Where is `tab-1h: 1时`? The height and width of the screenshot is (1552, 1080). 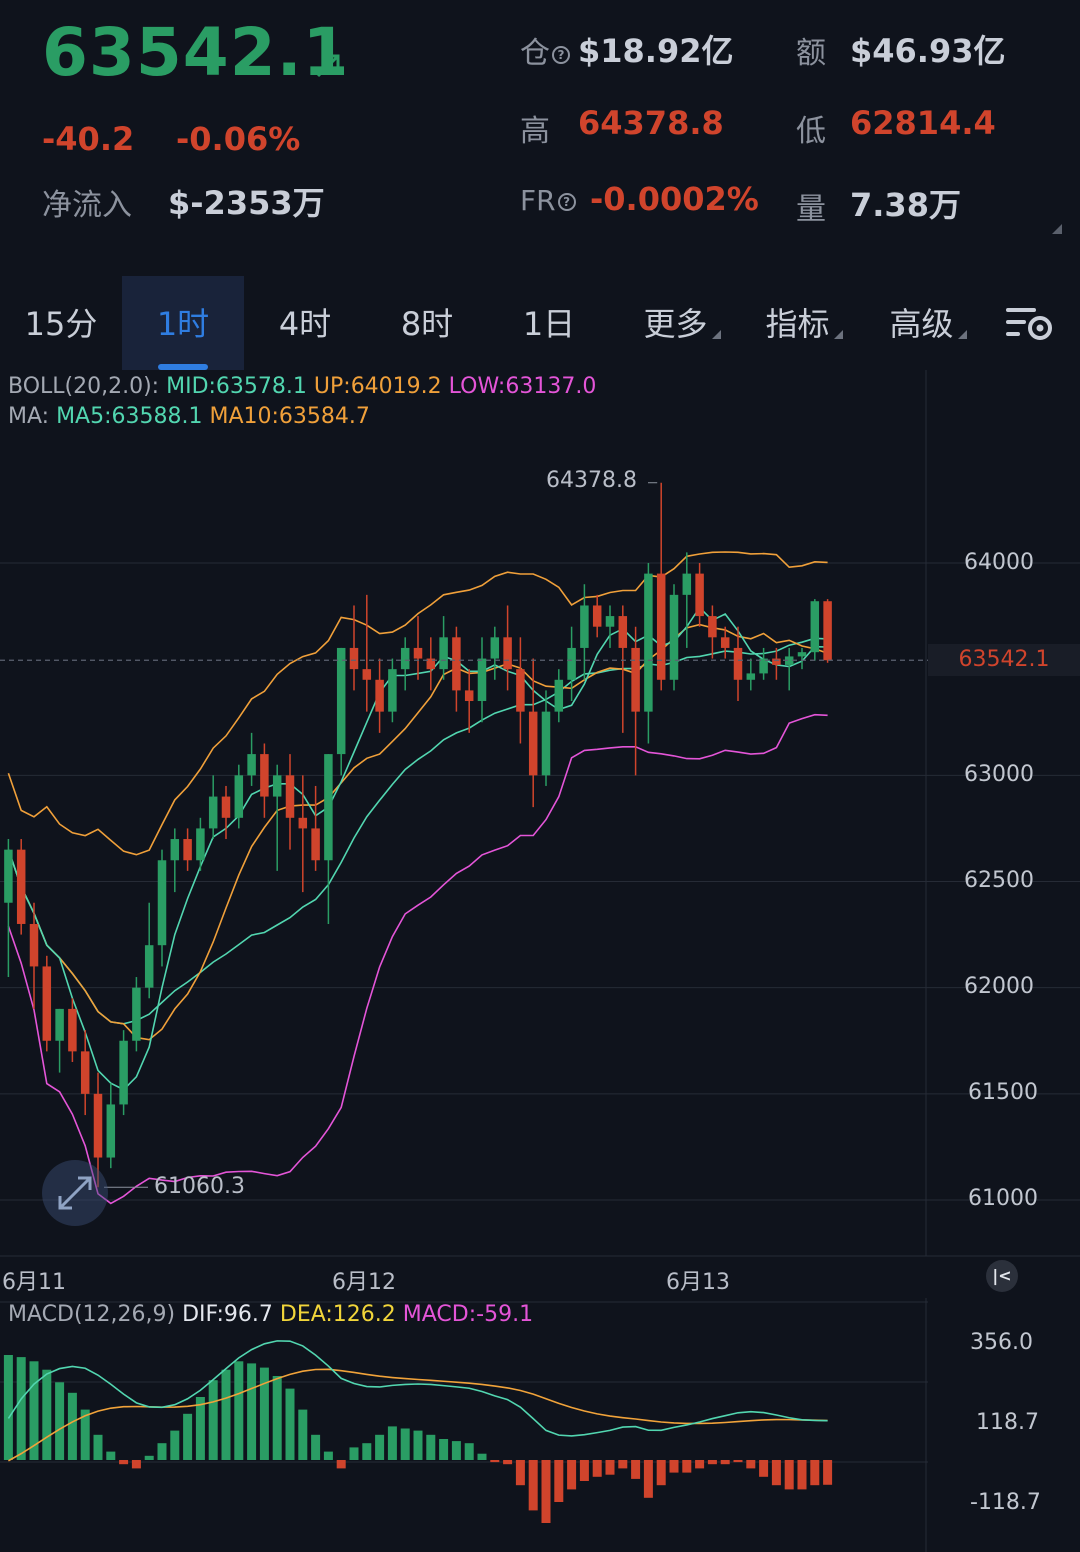 tab-1h: 1时 is located at coordinates (183, 323).